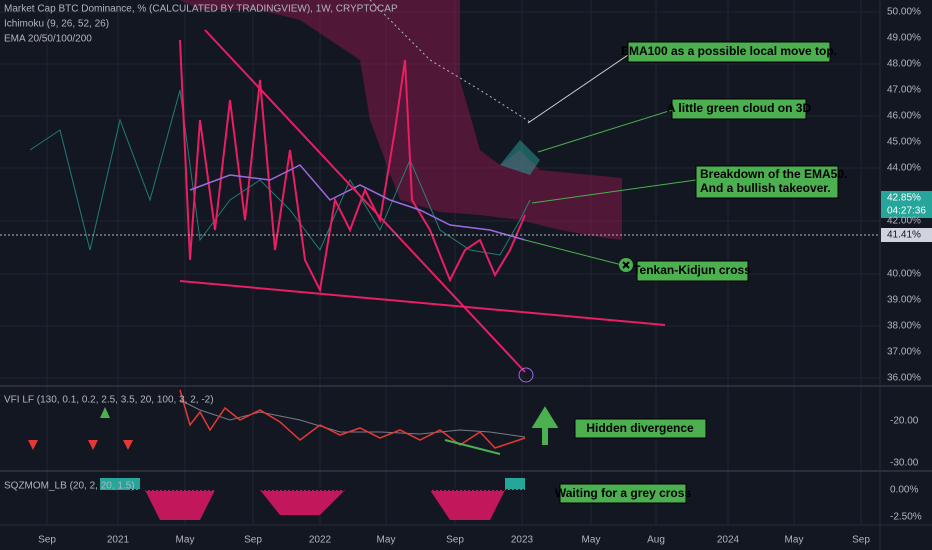 The image size is (932, 550). What do you see at coordinates (422, 303) in the screenshot?
I see `trendline` at bounding box center [422, 303].